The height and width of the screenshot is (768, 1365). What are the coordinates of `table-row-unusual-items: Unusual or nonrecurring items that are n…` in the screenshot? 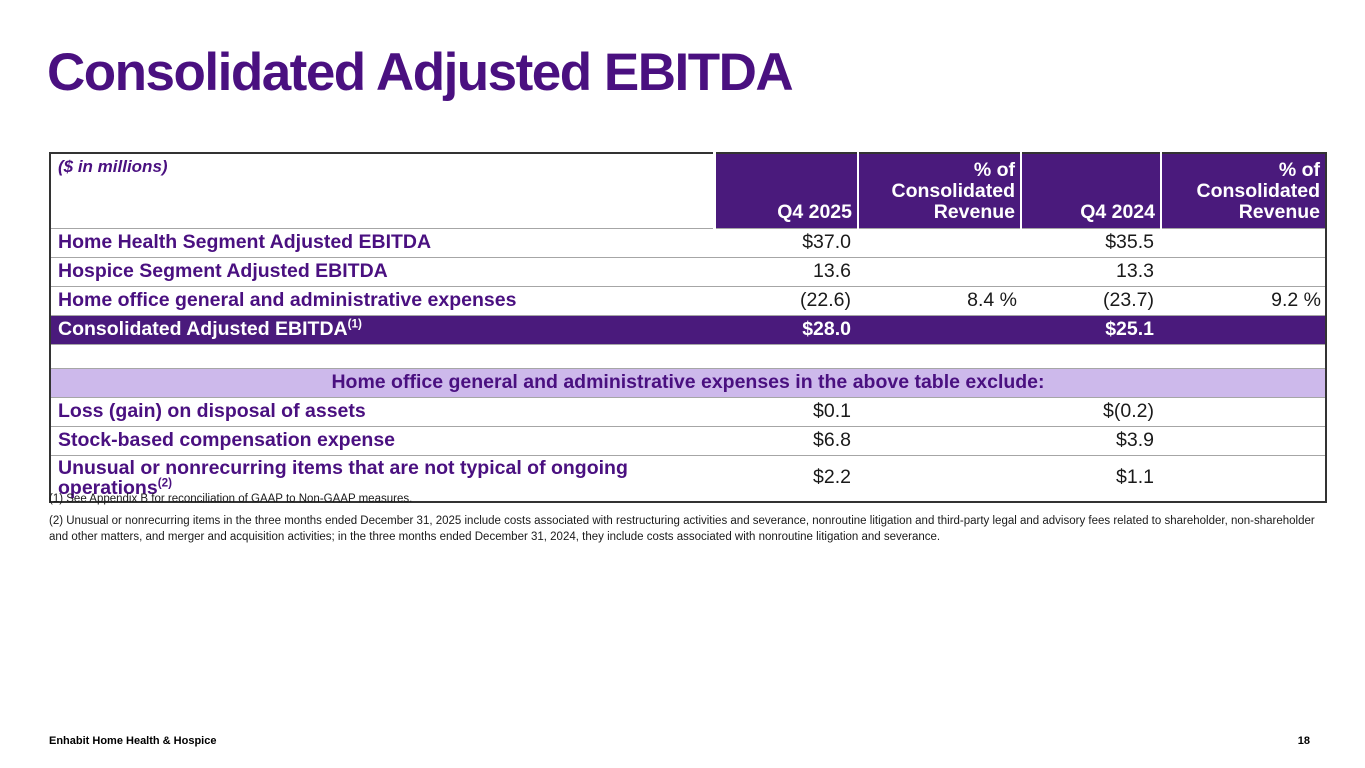 It's located at (688, 478).